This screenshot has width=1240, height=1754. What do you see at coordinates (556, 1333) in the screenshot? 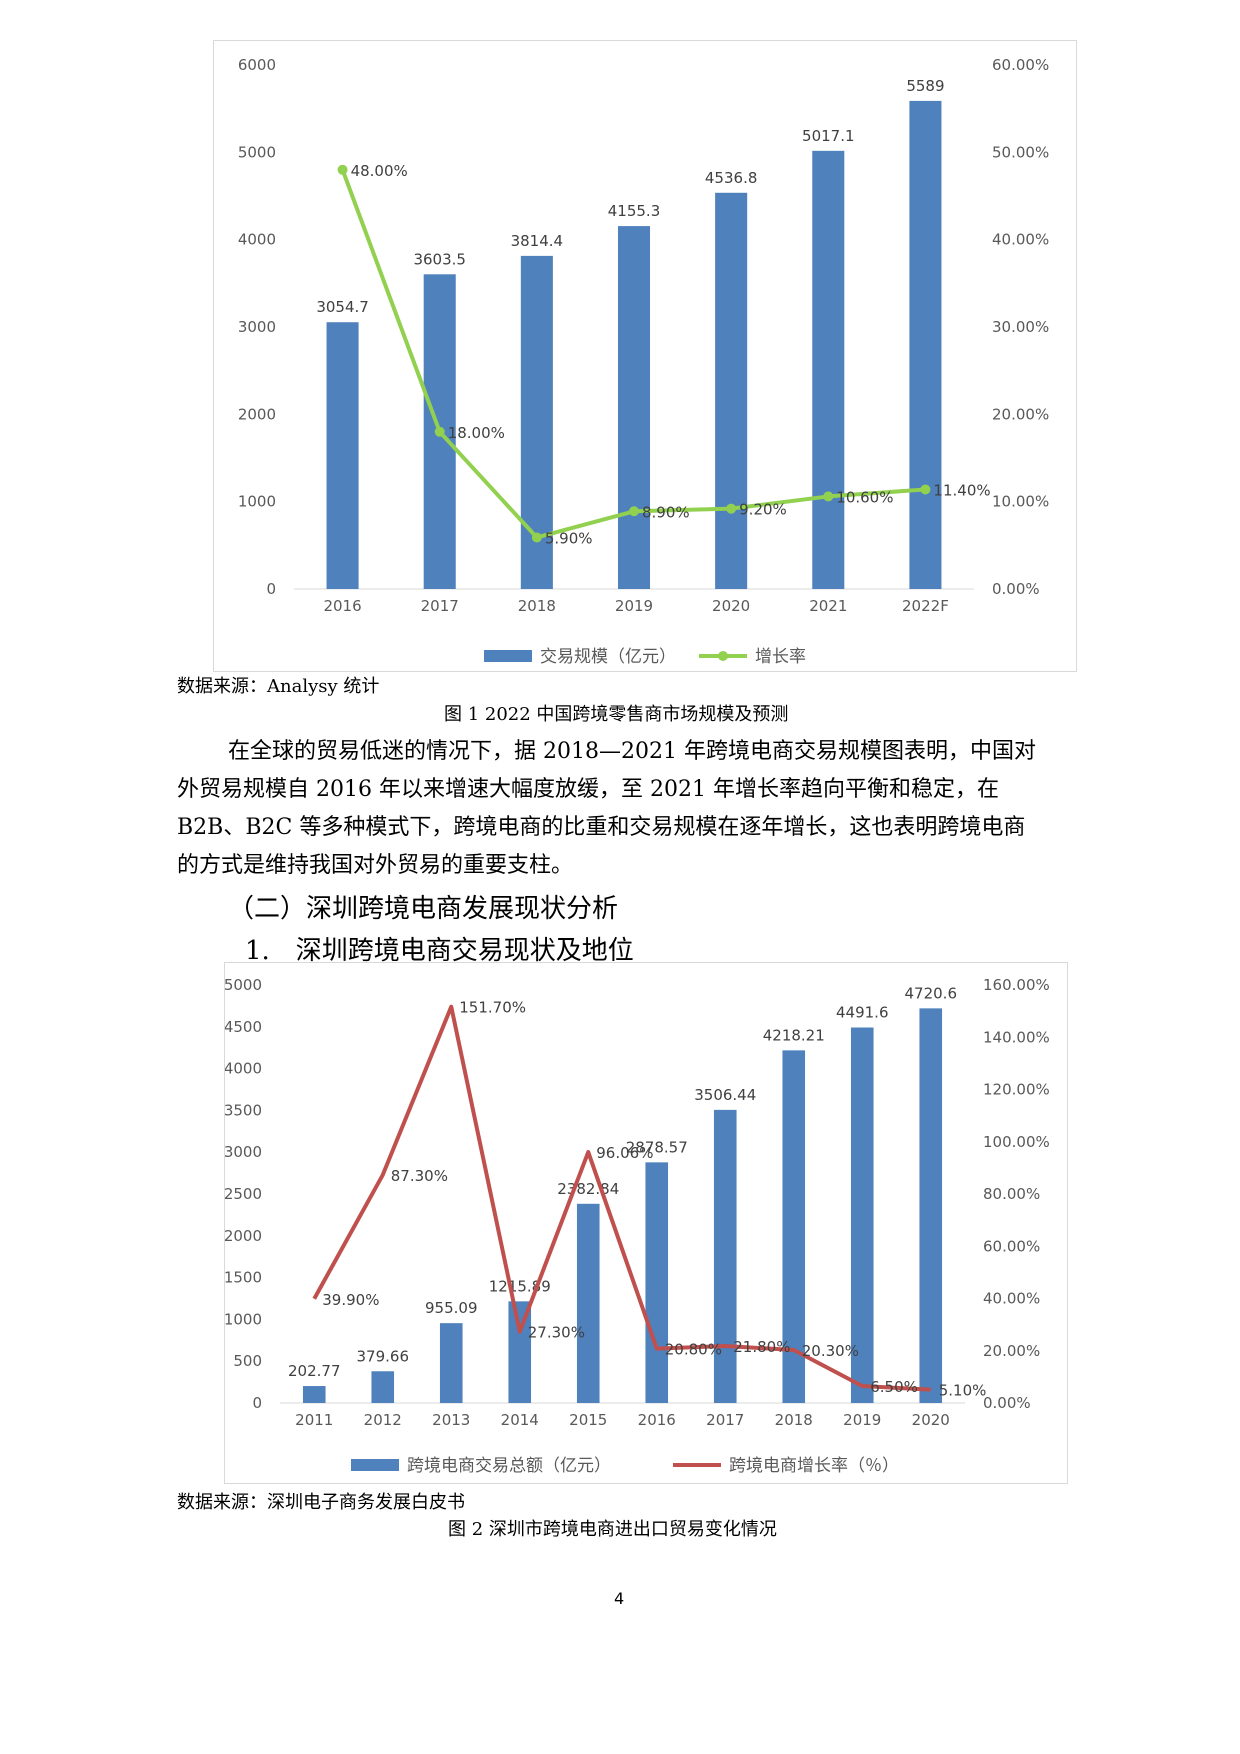
I see `line-value-label: 27.30%` at bounding box center [556, 1333].